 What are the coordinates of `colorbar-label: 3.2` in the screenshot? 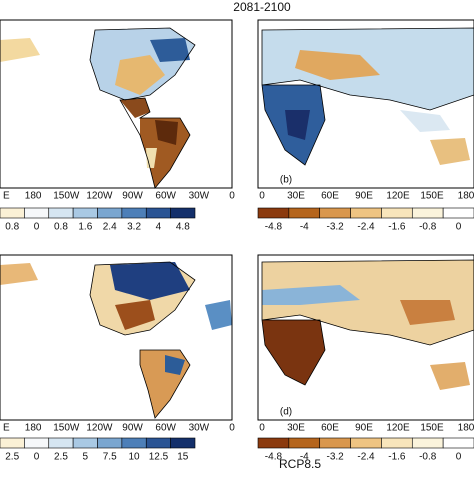 It's located at (134, 227).